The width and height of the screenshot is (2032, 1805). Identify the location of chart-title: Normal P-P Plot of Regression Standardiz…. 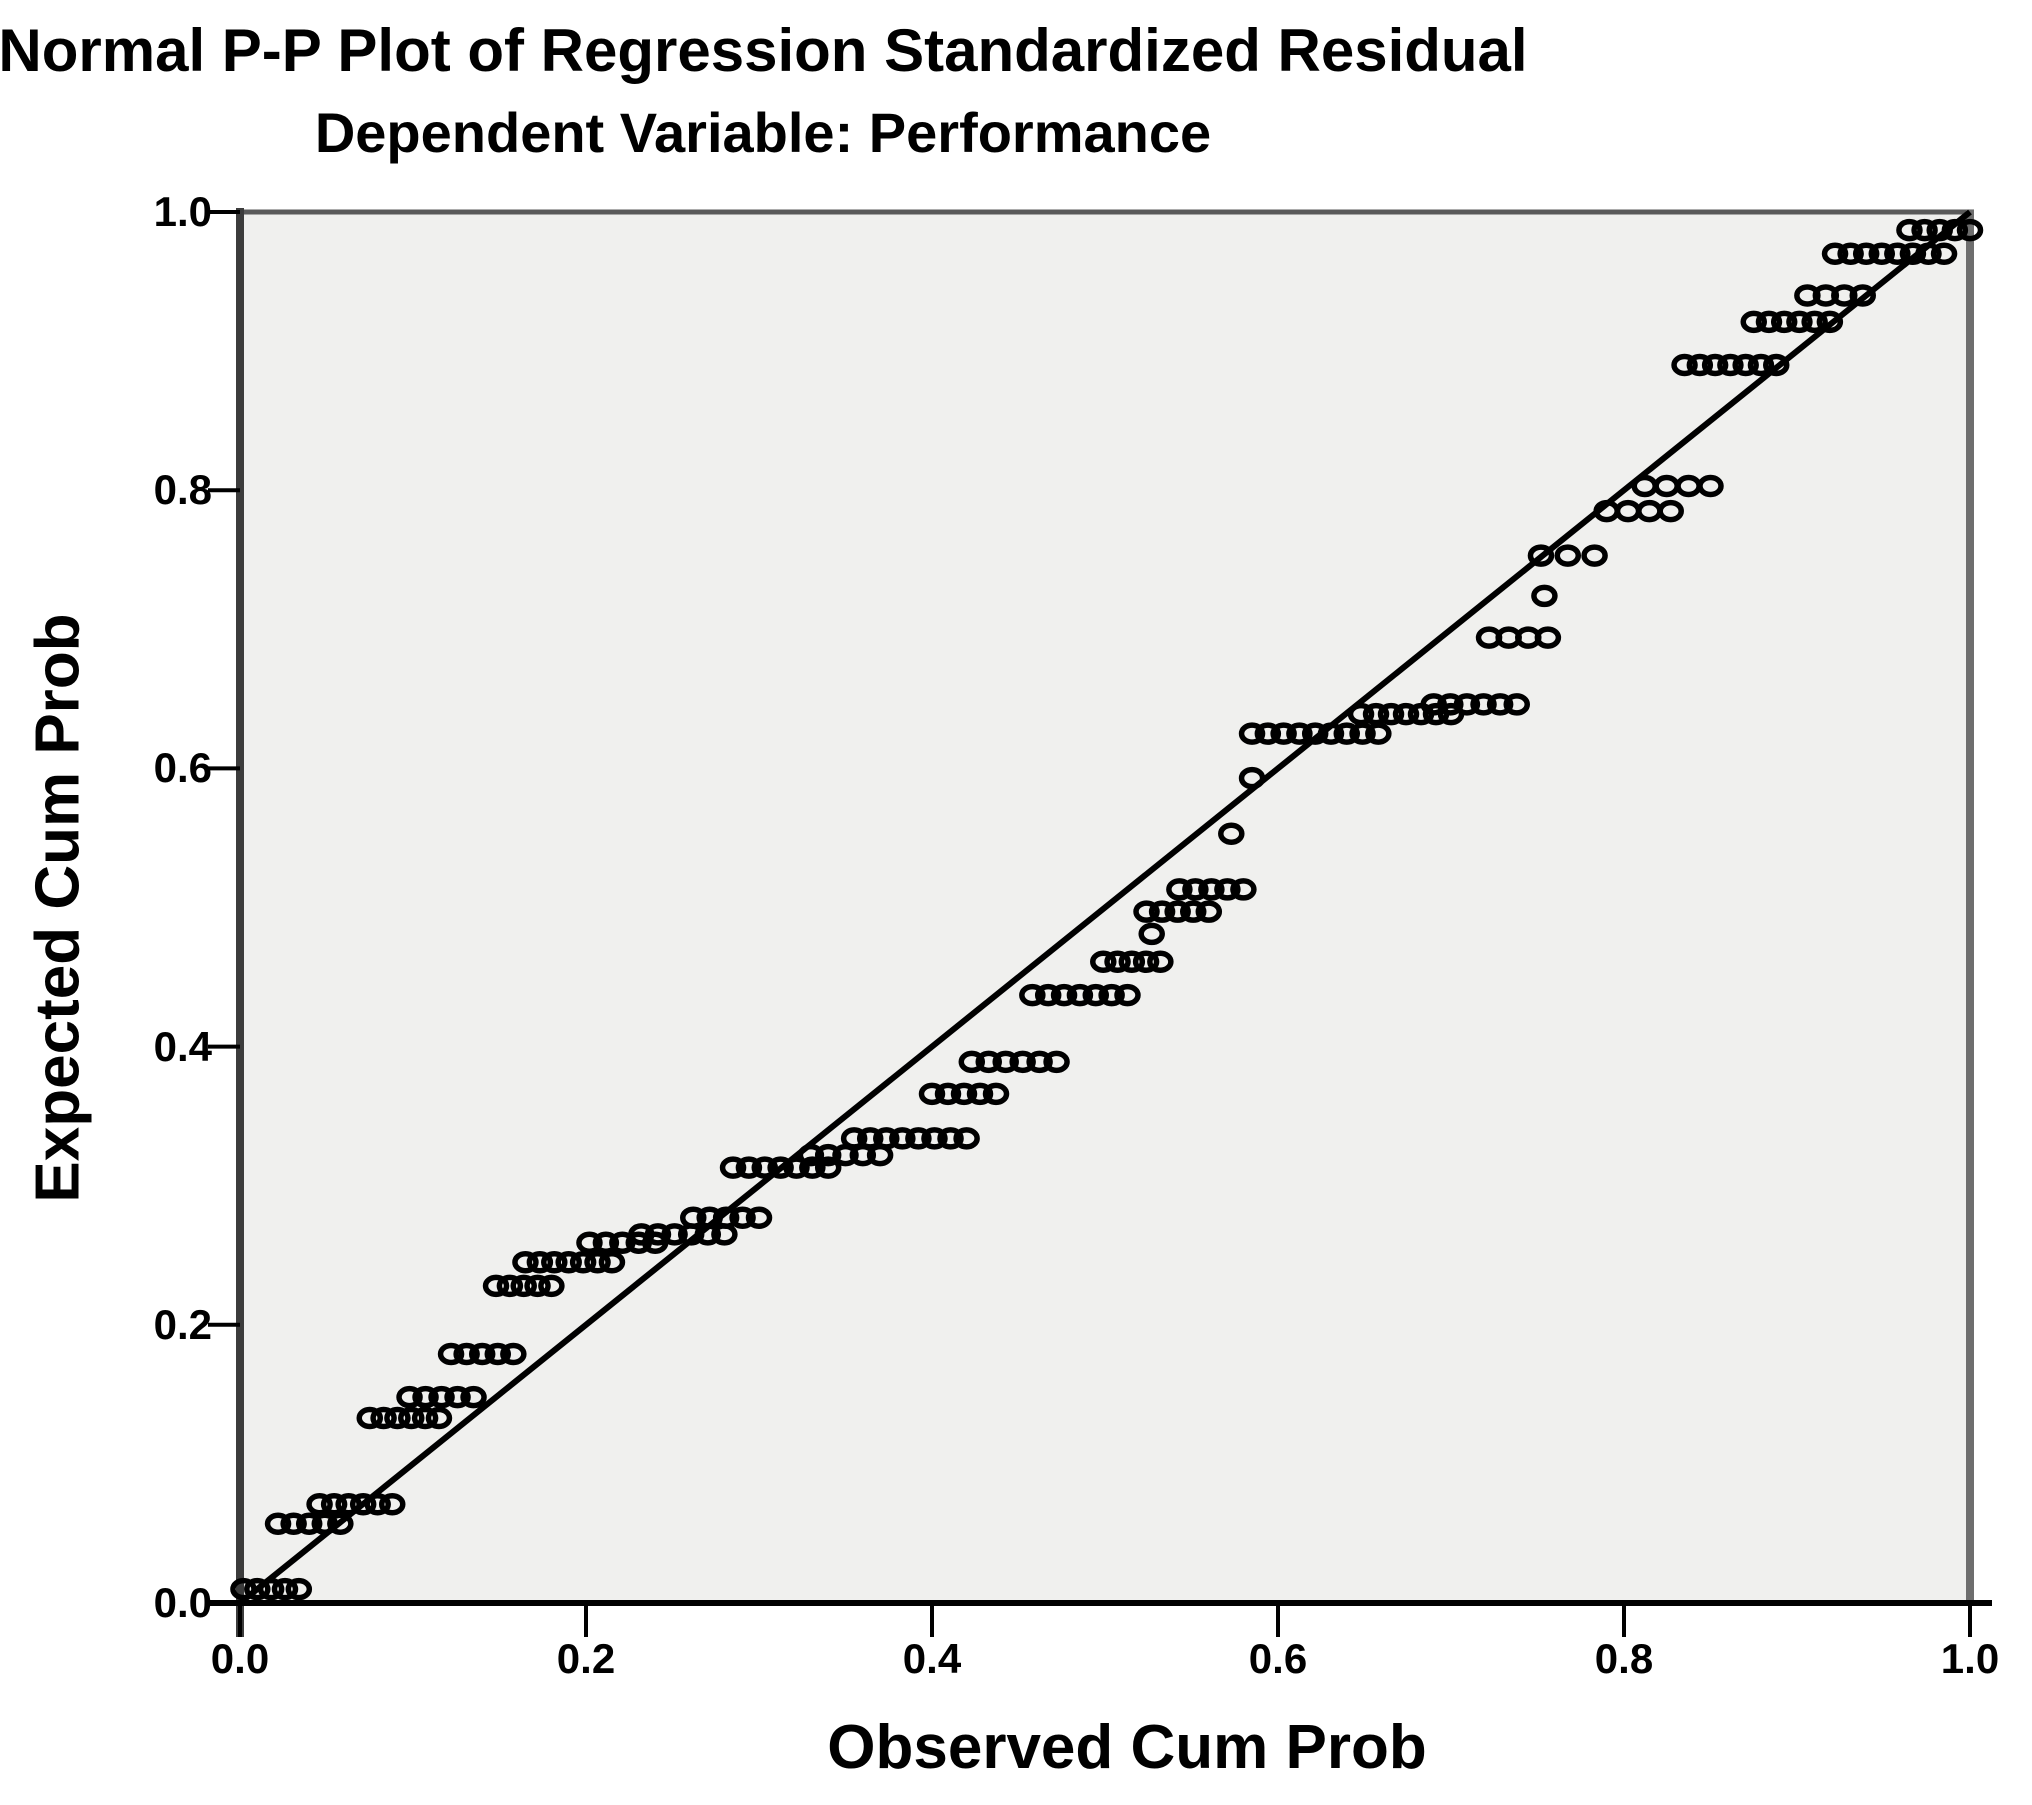
(764, 50).